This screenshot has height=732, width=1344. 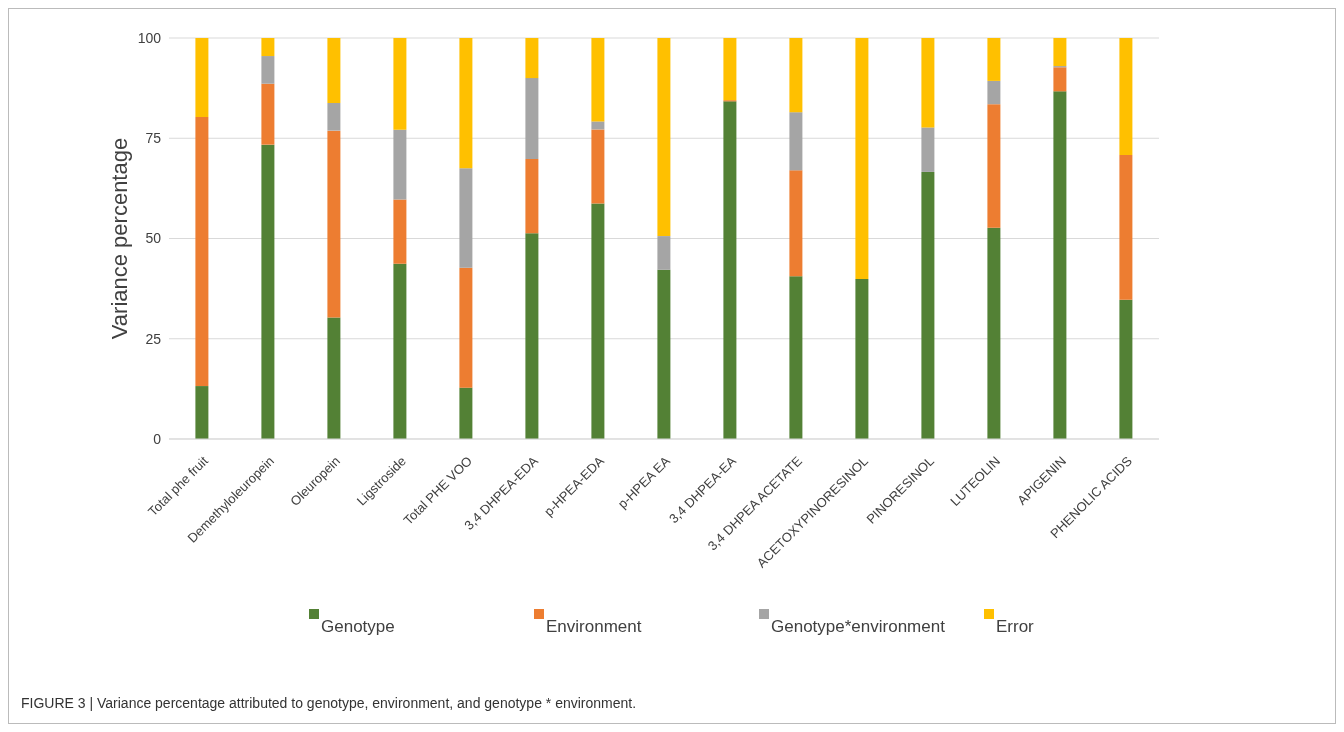 I want to click on legend-label: Environment, so click(x=594, y=626).